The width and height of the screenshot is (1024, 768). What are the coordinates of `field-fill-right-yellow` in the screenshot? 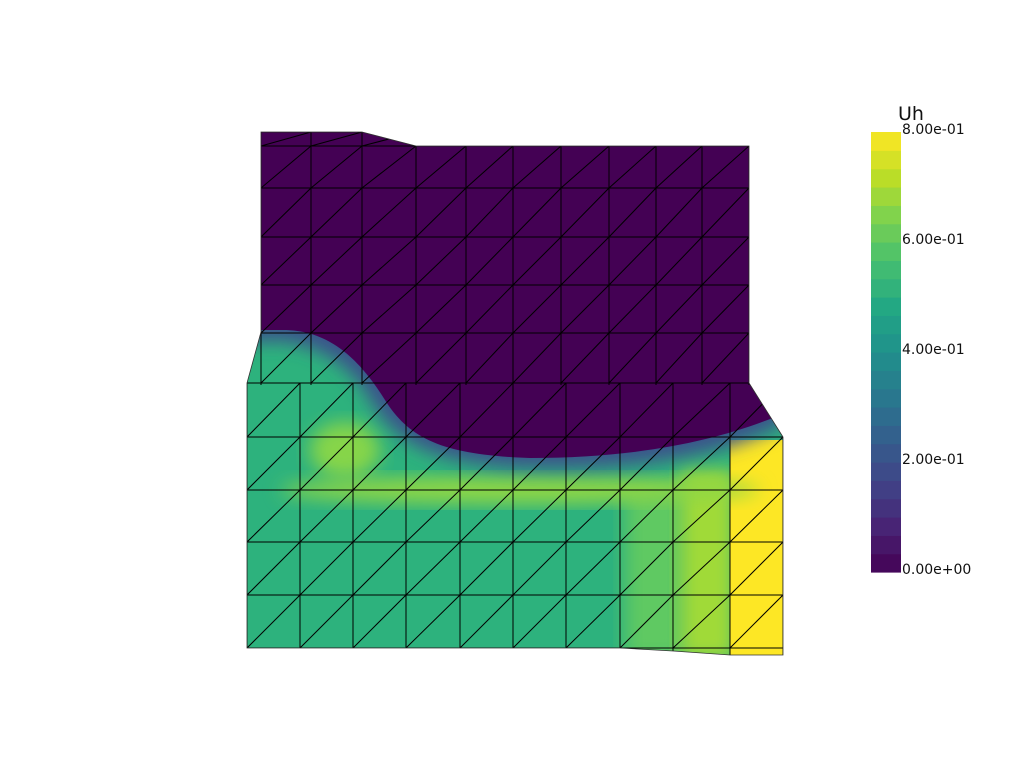 It's located at (756, 547).